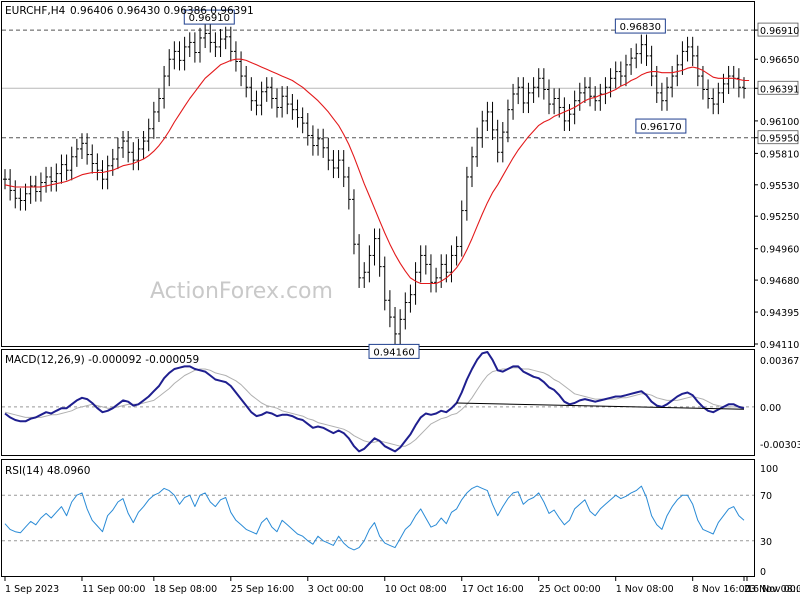 The height and width of the screenshot is (600, 800). I want to click on price-axis-label: 0.96650, so click(779, 60).